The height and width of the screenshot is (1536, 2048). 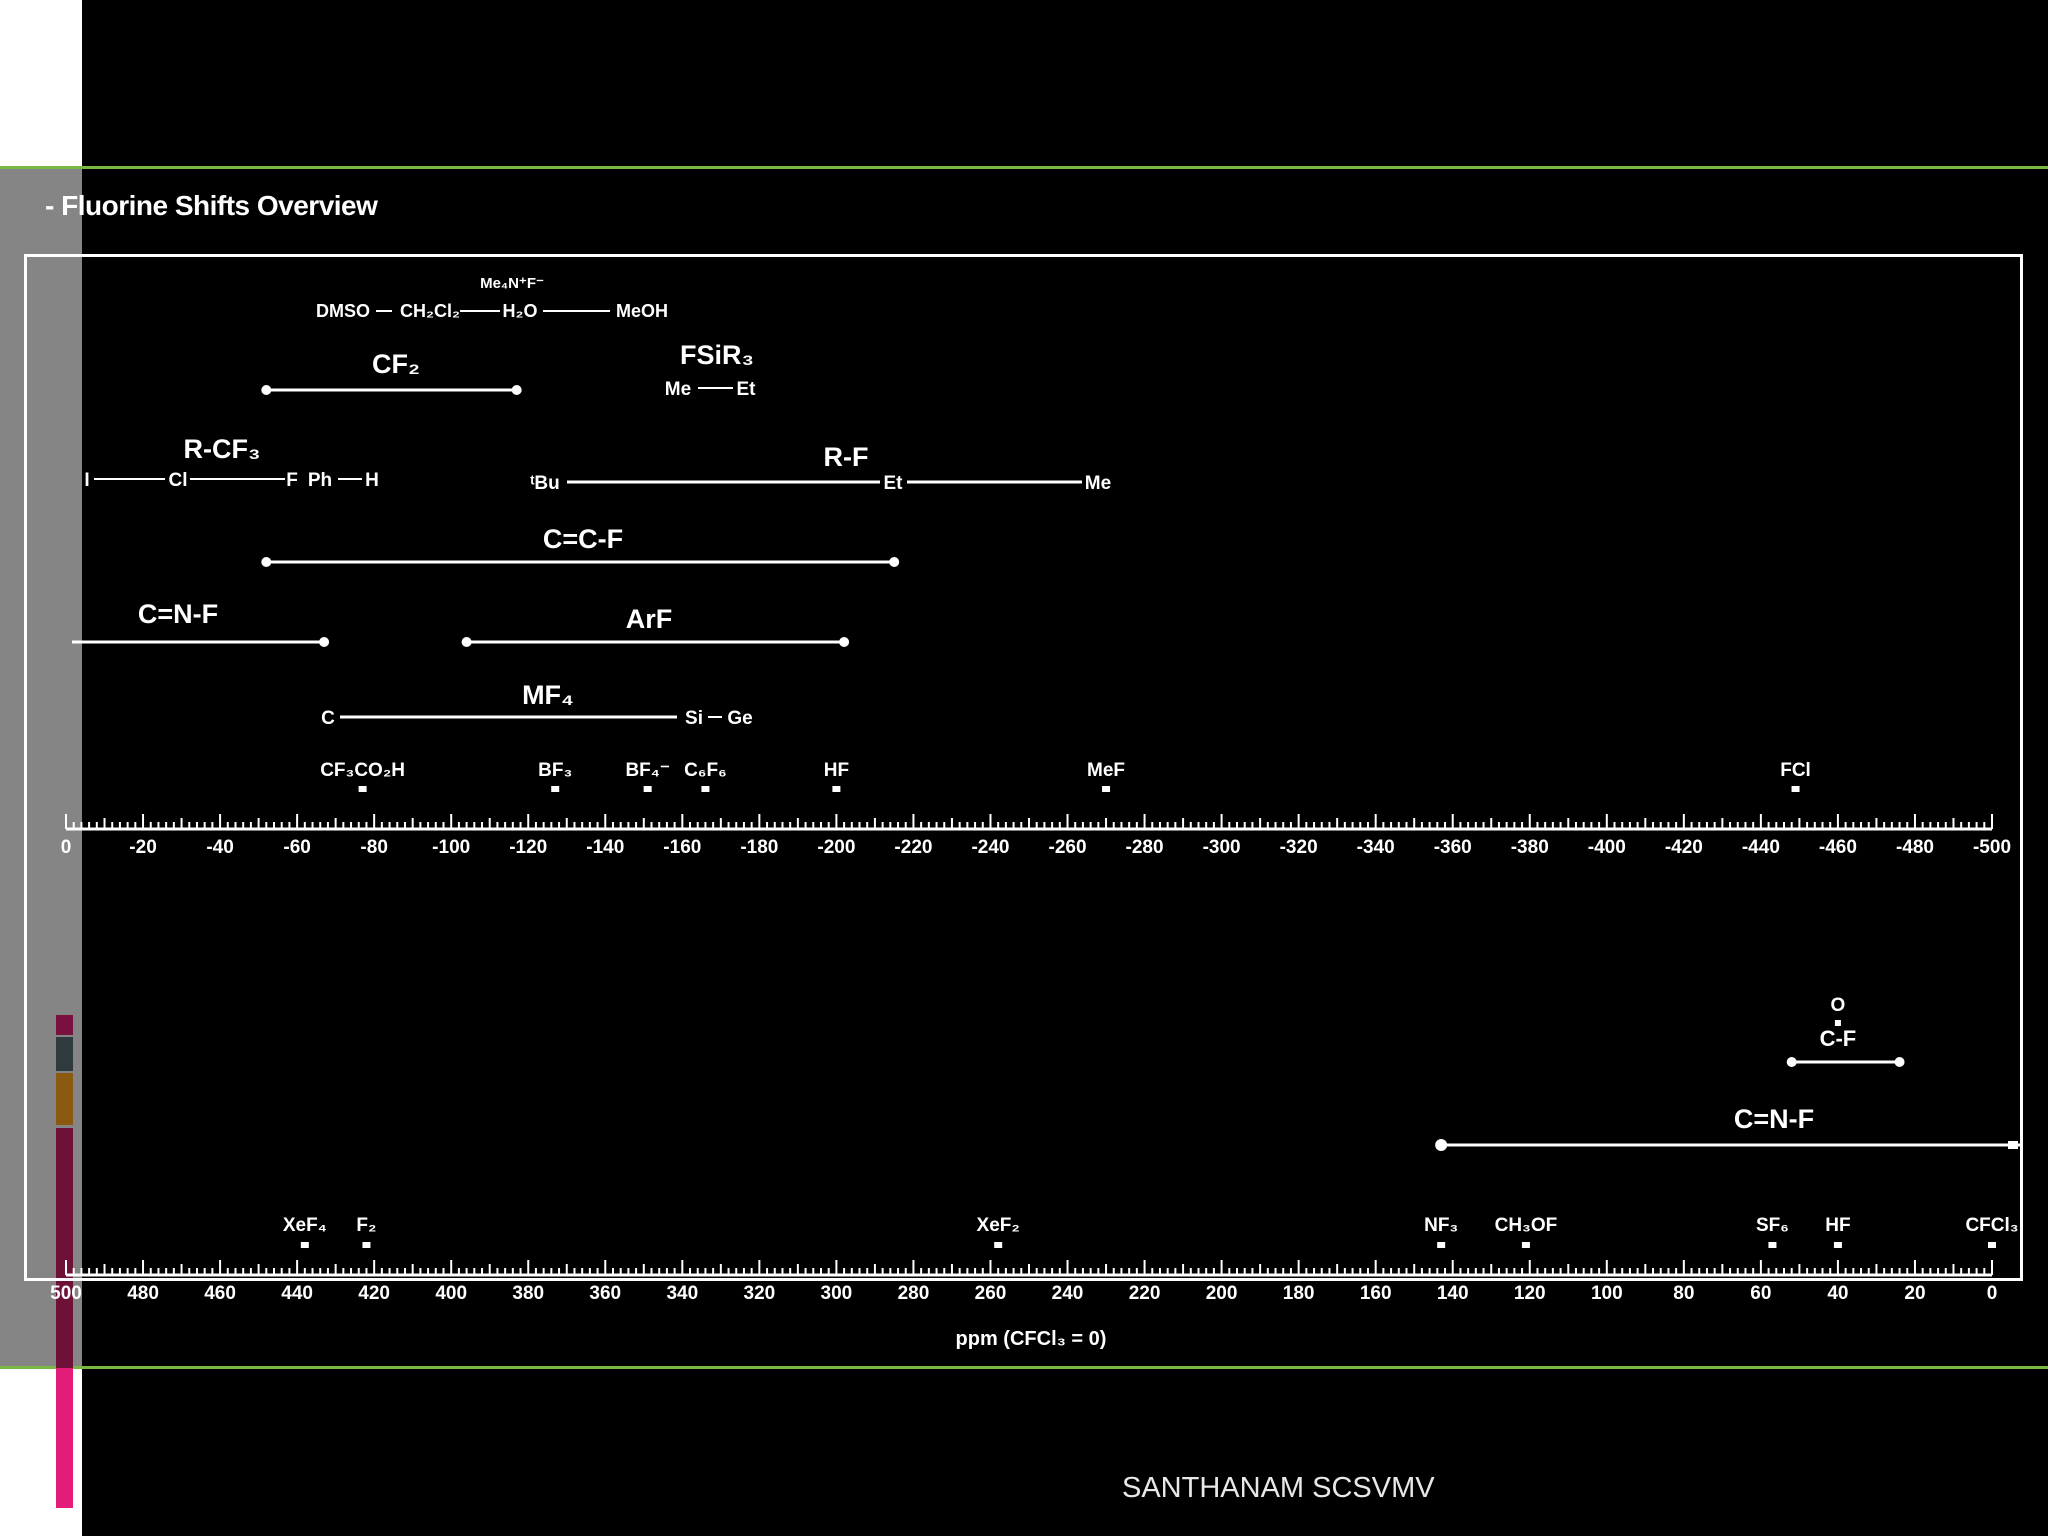 I want to click on range-end-label: F, so click(x=292, y=480).